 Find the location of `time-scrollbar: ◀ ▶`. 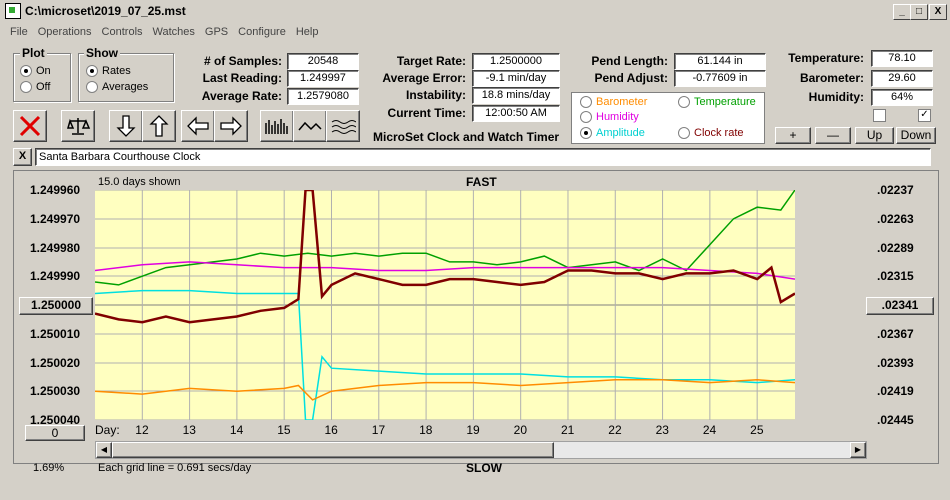

time-scrollbar: ◀ ▶ is located at coordinates (481, 450).